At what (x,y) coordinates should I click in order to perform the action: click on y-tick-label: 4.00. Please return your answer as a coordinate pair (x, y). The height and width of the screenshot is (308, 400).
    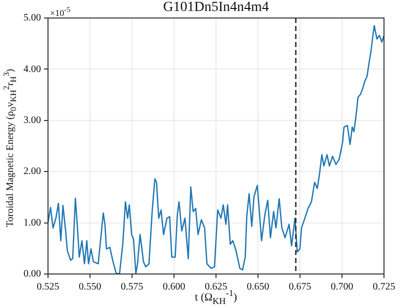
    Looking at the image, I should click on (32, 69).